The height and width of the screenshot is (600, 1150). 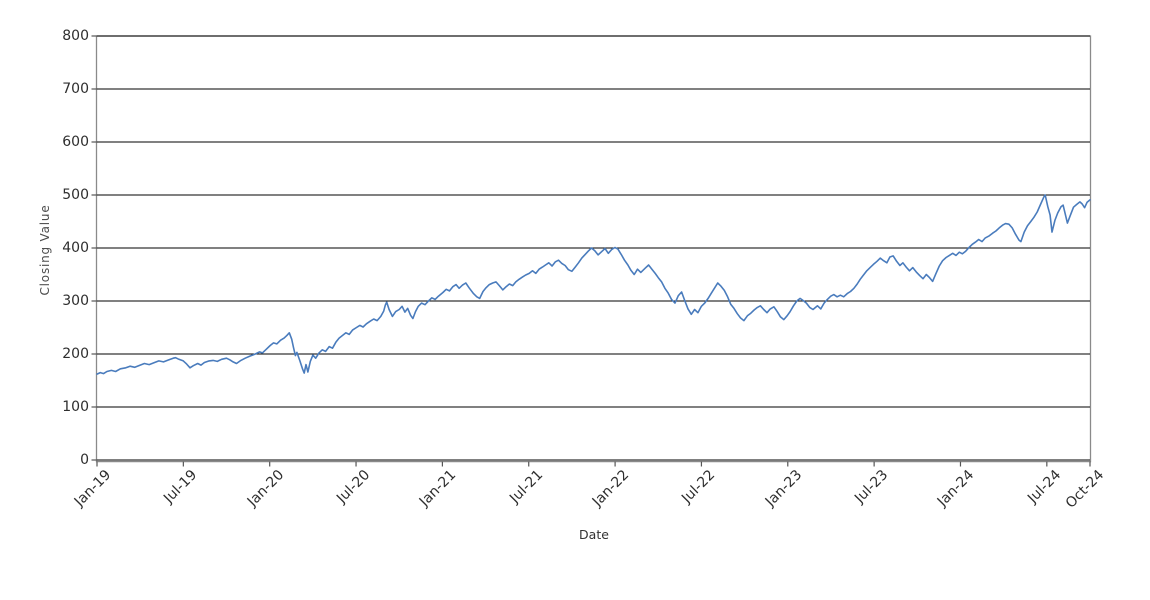 What do you see at coordinates (75, 353) in the screenshot?
I see `y-tick-label: 200` at bounding box center [75, 353].